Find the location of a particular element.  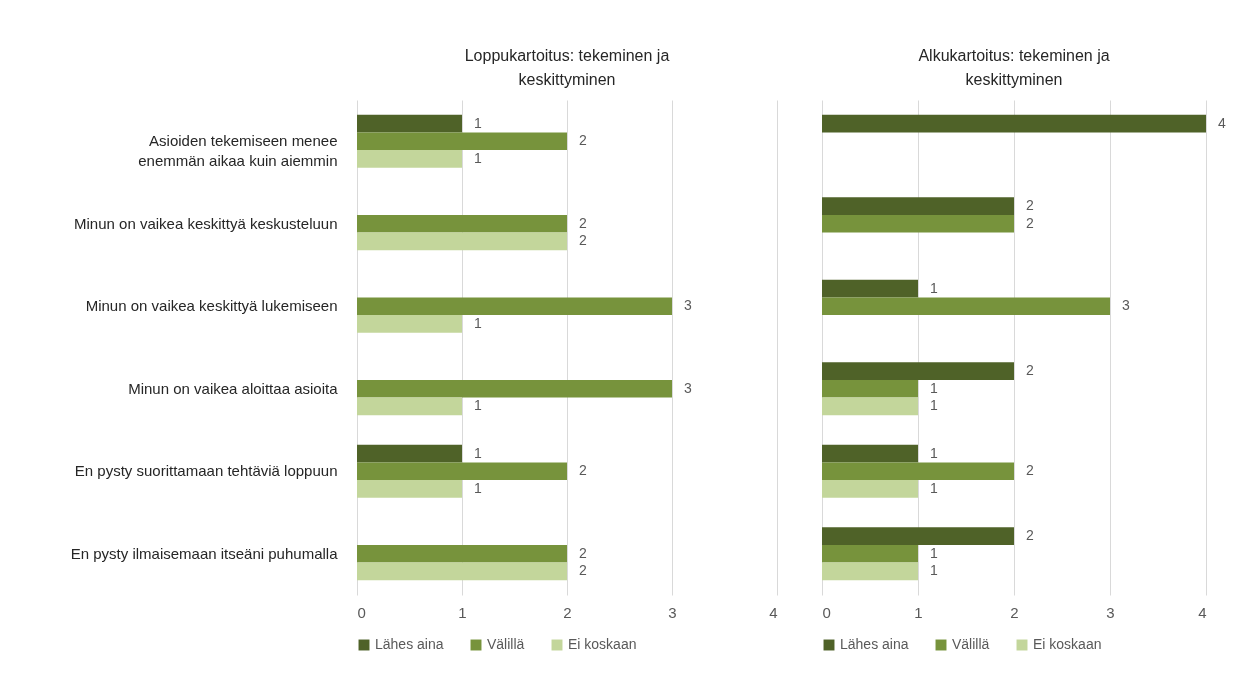

y-tick-label: En pysty ilmaisemaan itseäni puhumalla is located at coordinates (204, 553).